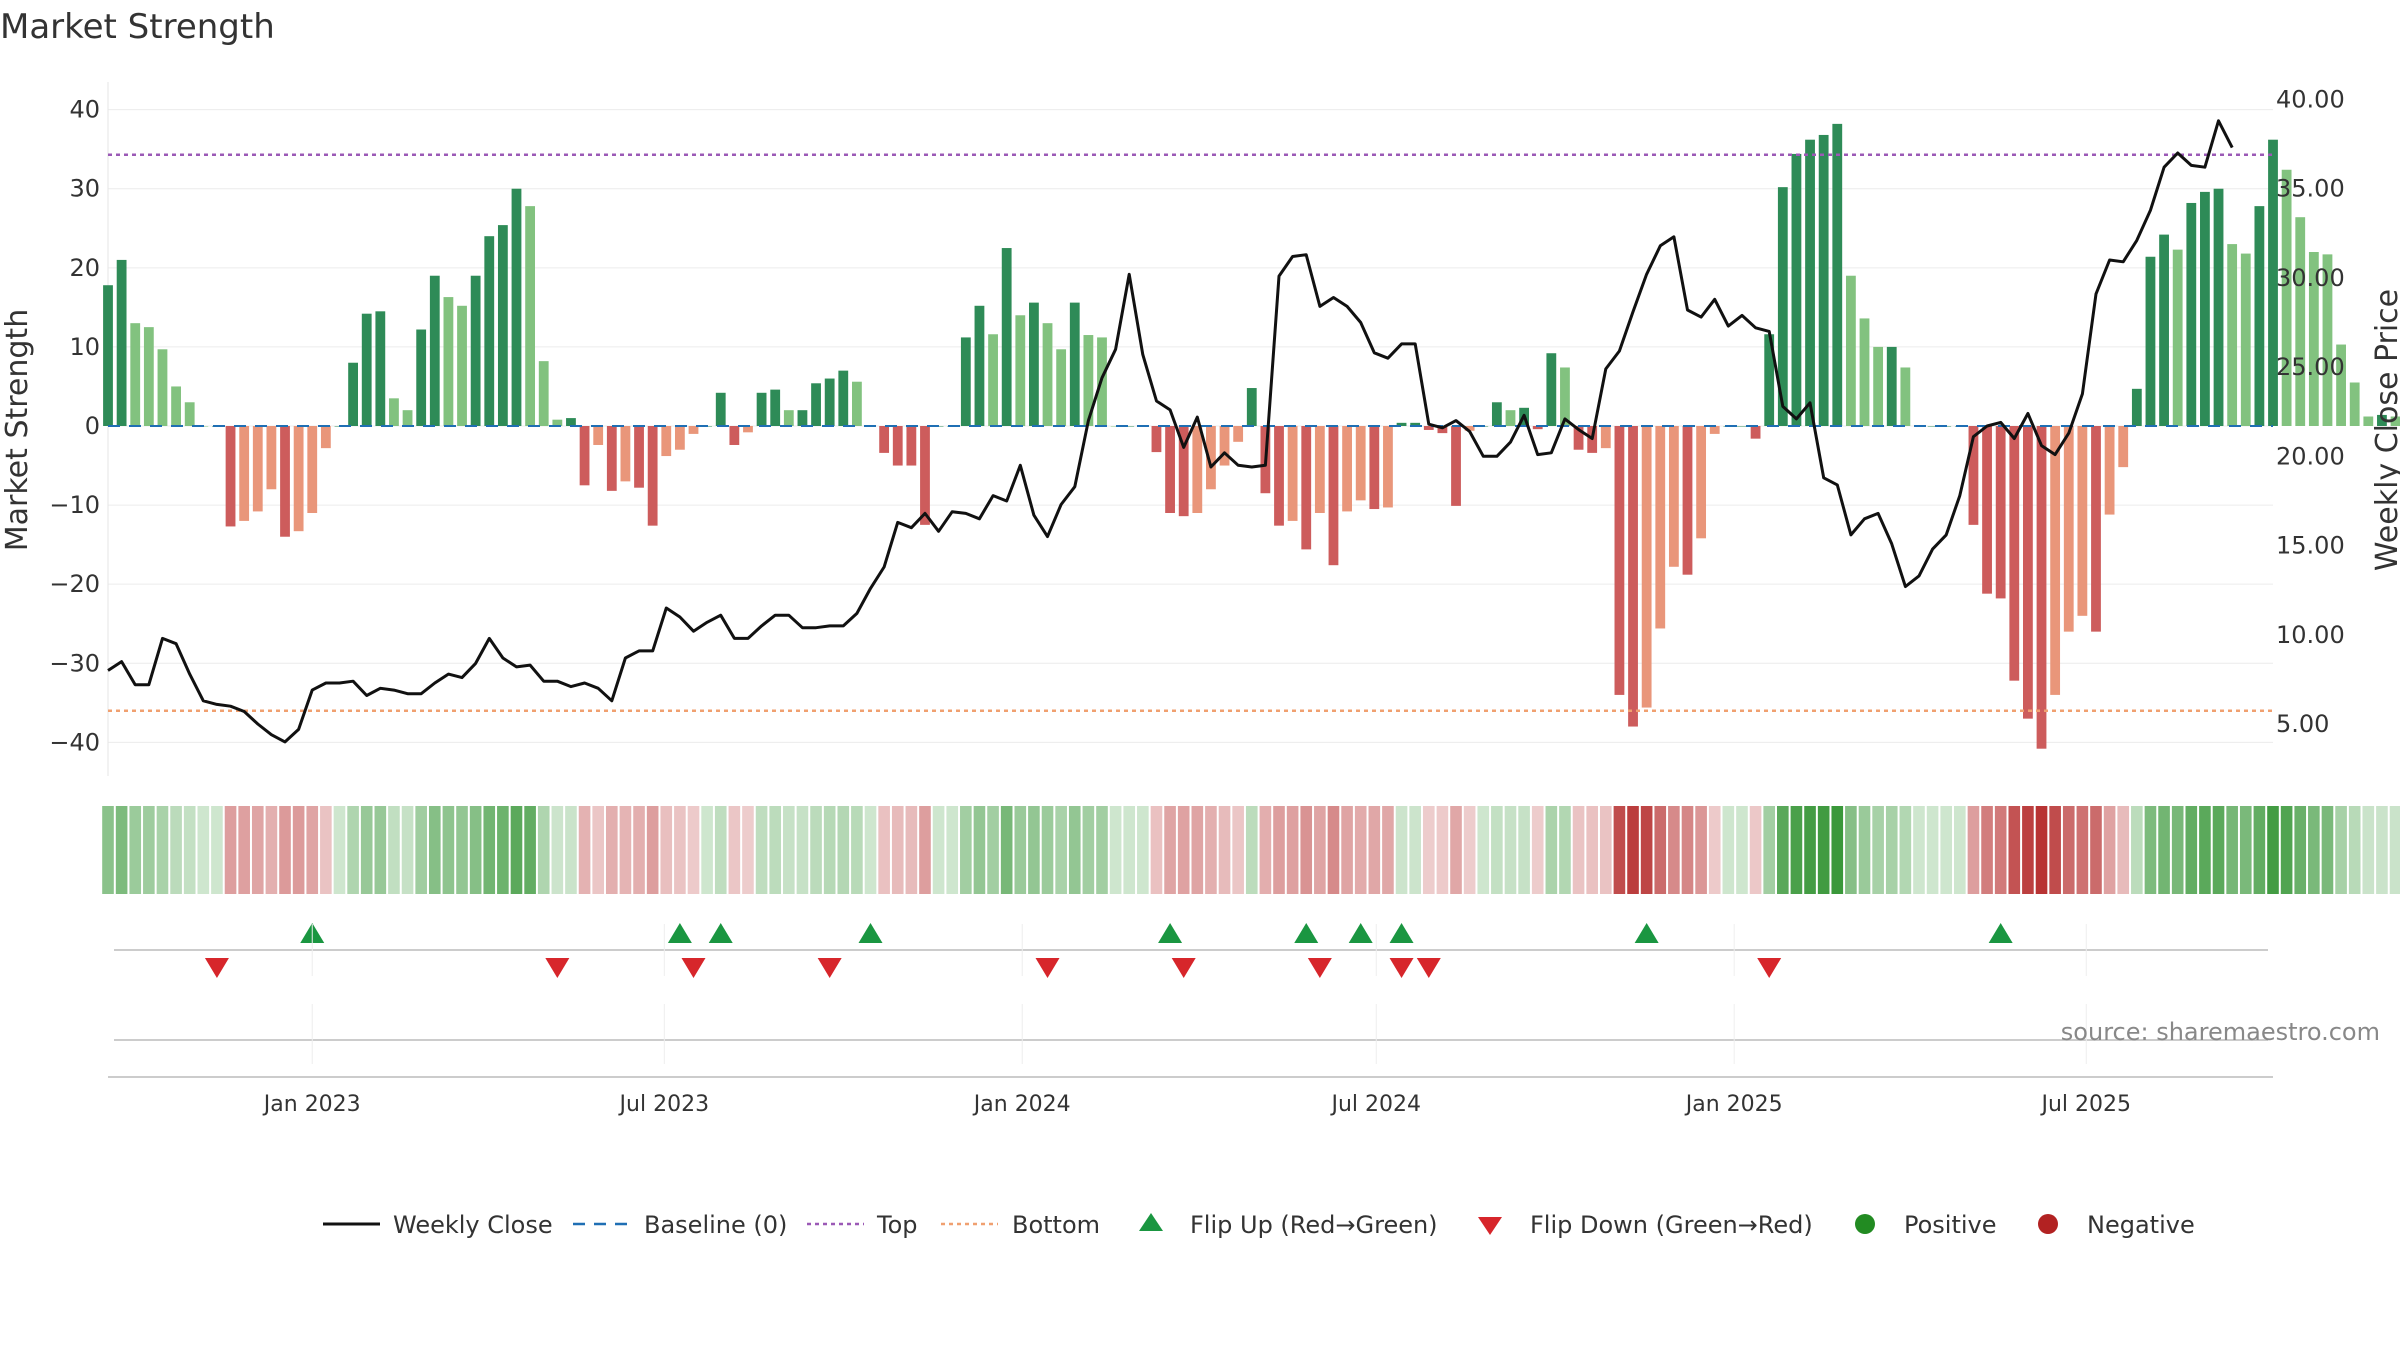 The width and height of the screenshot is (2400, 1350). What do you see at coordinates (17, 430) in the screenshot?
I see `left-axis-title: Market Strength` at bounding box center [17, 430].